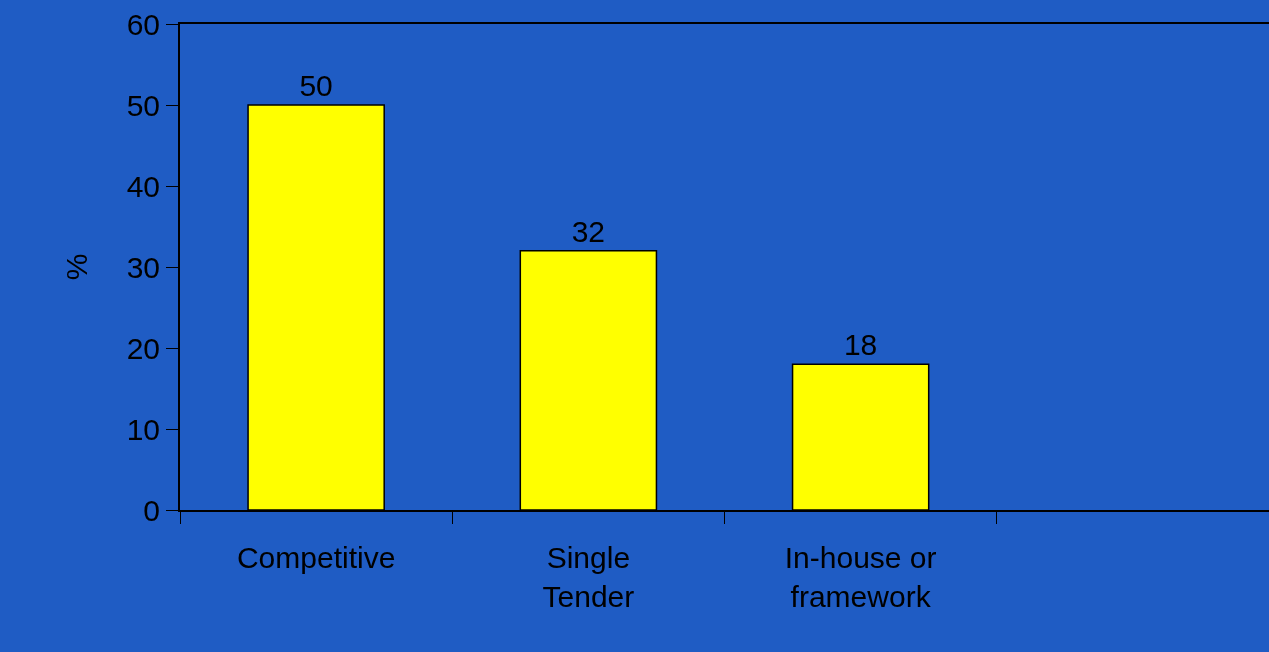 This screenshot has height=652, width=1269. I want to click on data-label: 18, so click(860, 345).